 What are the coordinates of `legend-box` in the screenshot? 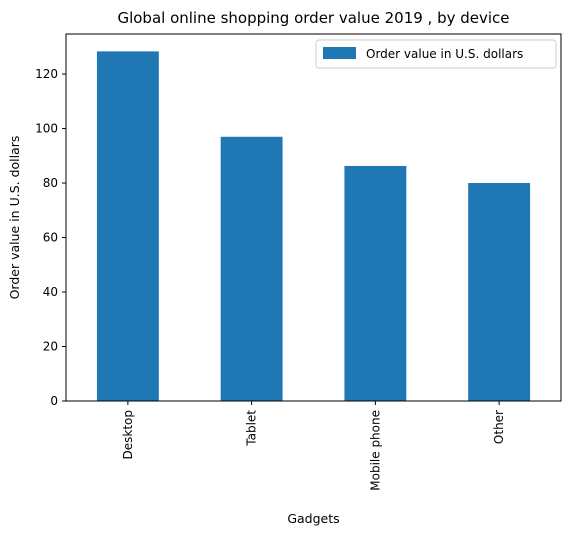 It's located at (436, 54).